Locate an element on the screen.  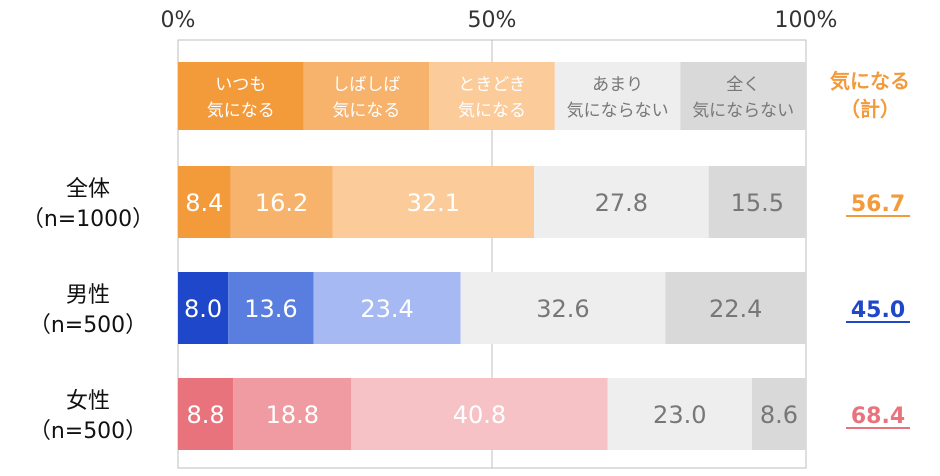
bar-value-label: 8.6 is located at coordinates (779, 415).